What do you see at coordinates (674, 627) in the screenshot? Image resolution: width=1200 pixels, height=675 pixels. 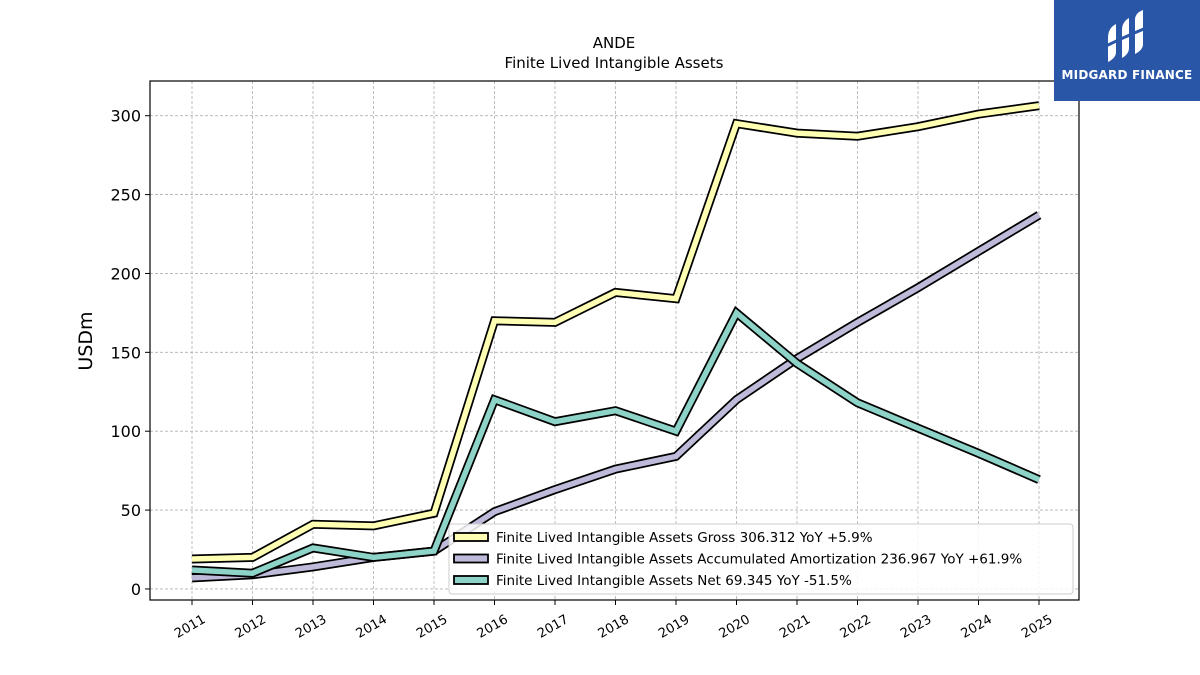 I see `x-tick-label: 2019` at bounding box center [674, 627].